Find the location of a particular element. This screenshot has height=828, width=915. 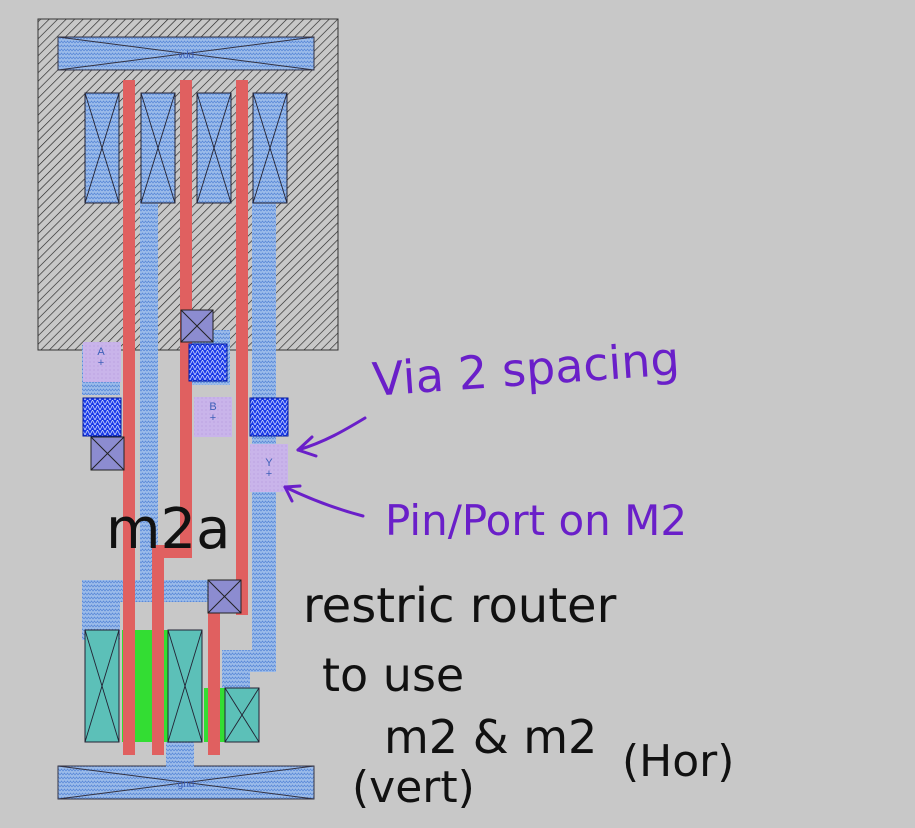

pin-y: Y + is located at coordinates (269, 468).